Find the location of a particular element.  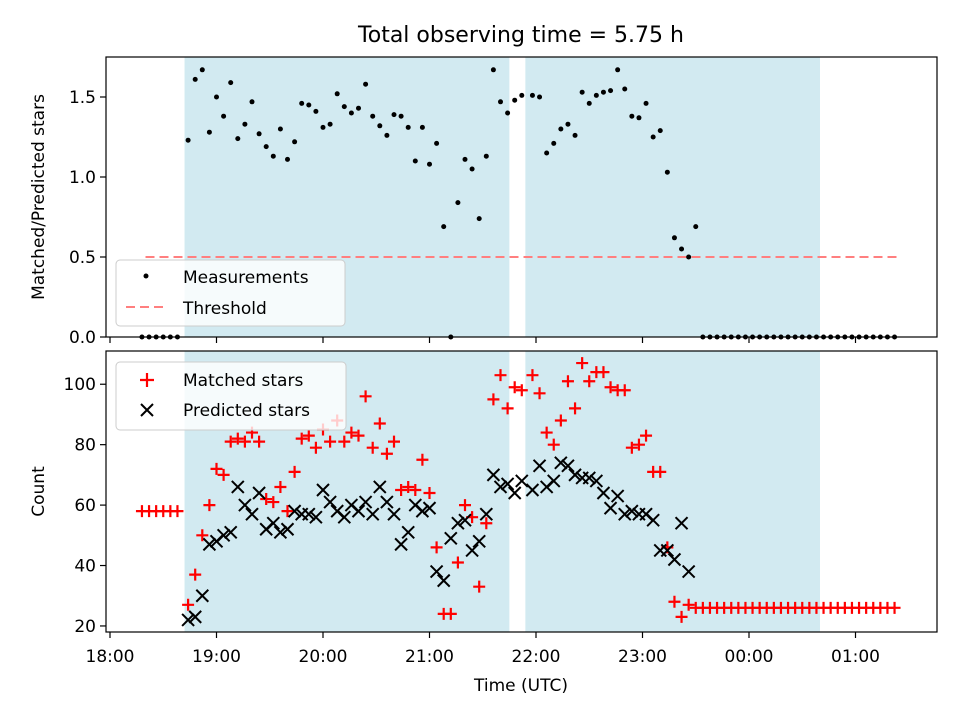

ratio-x-ticks is located at coordinates (483, 340).